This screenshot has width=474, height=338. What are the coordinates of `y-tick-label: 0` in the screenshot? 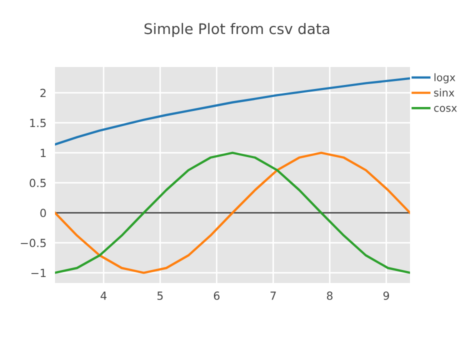 It's located at (43, 213).